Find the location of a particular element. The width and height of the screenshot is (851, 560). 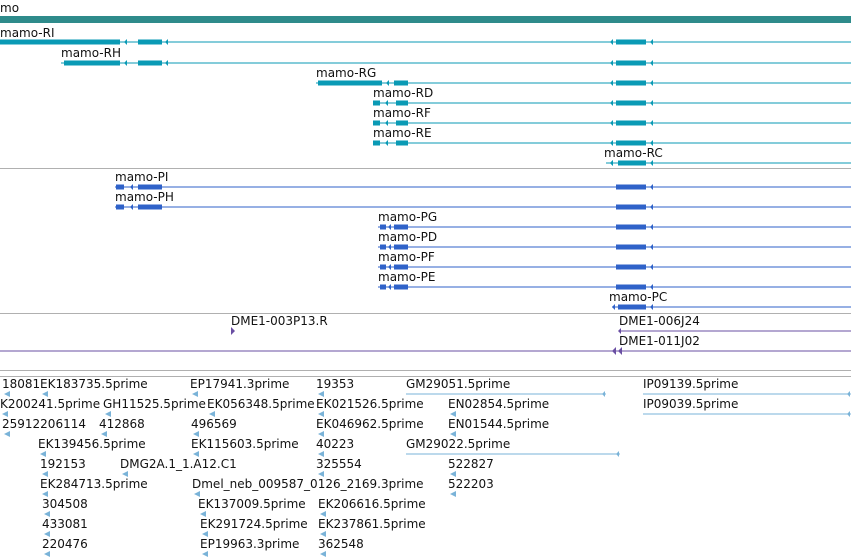

track-divider is located at coordinates (425, 376).